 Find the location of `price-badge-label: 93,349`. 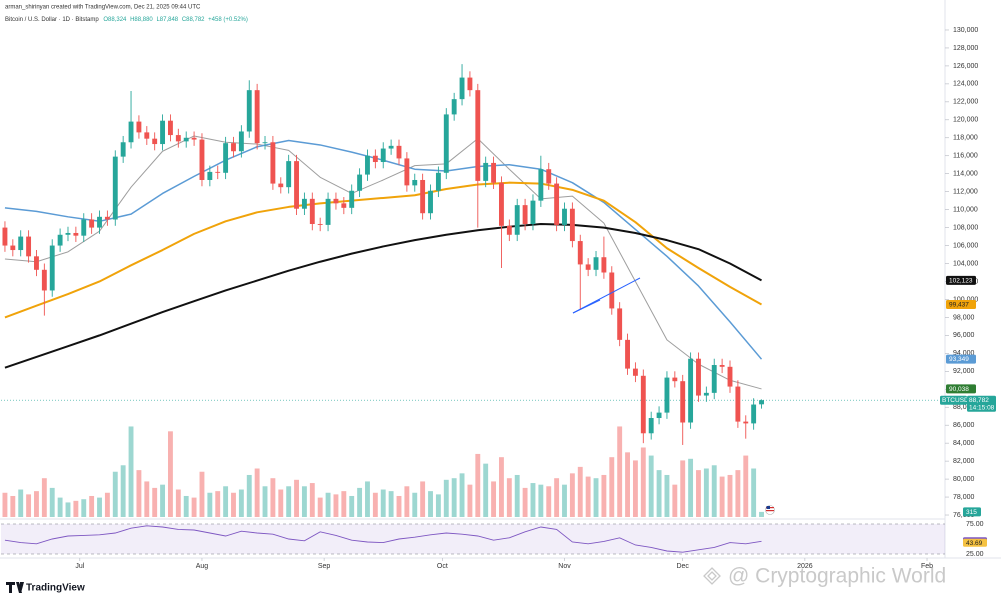

price-badge-label: 93,349 is located at coordinates (959, 359).